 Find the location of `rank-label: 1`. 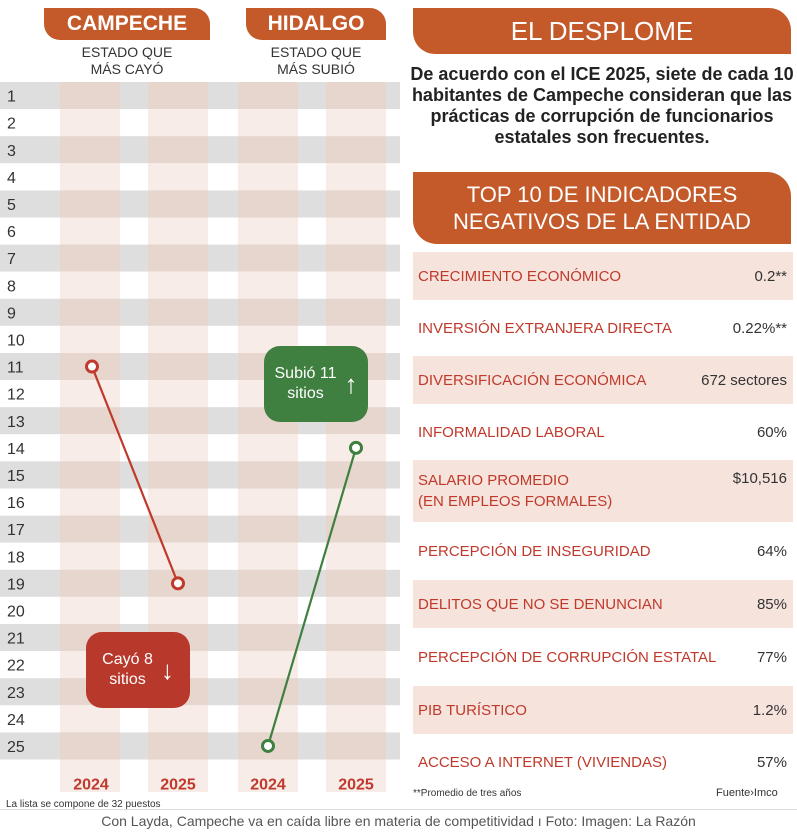

rank-label: 1 is located at coordinates (11, 97).